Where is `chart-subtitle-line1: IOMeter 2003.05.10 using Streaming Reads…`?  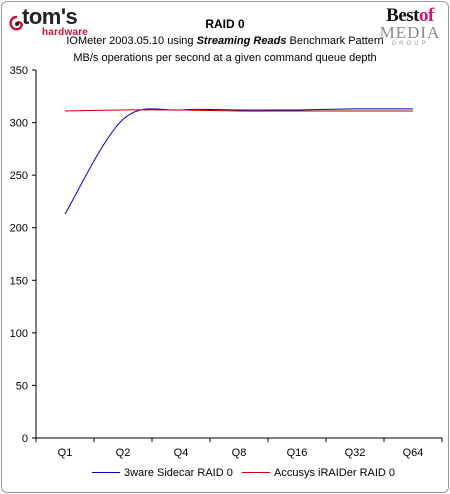 chart-subtitle-line1: IOMeter 2003.05.10 using Streaming Reads… is located at coordinates (225, 41).